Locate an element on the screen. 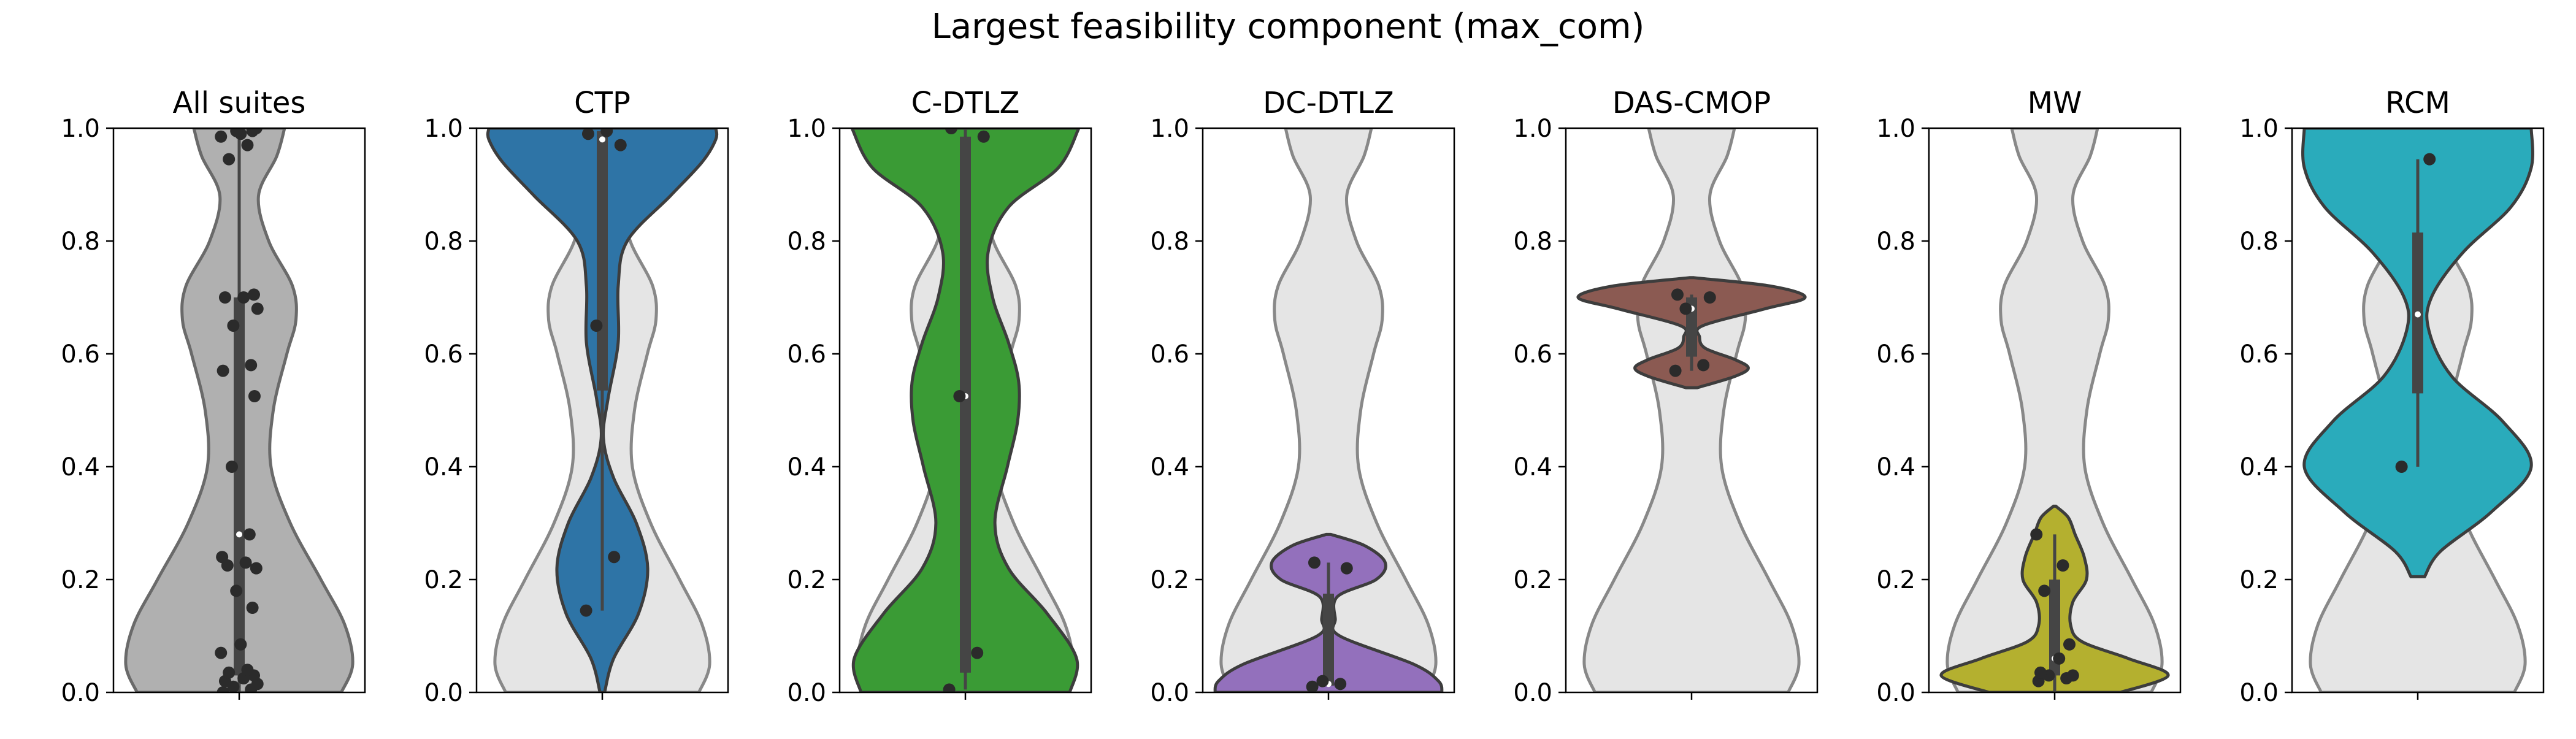 Image resolution: width=2576 pixels, height=739 pixels. figure-title: Largest feasibility component (max_com) is located at coordinates (1288, 27).